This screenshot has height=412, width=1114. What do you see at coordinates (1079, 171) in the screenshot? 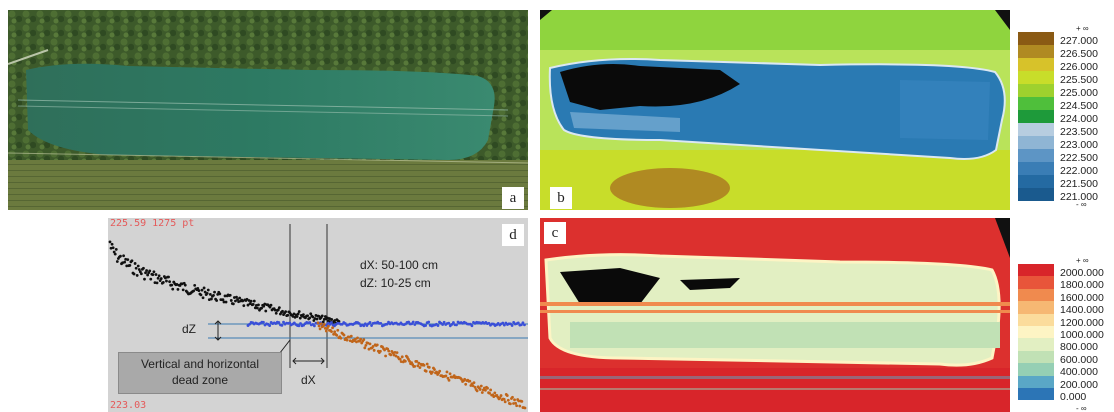
I see `elevation-legend-label: 222.000` at bounding box center [1079, 171].